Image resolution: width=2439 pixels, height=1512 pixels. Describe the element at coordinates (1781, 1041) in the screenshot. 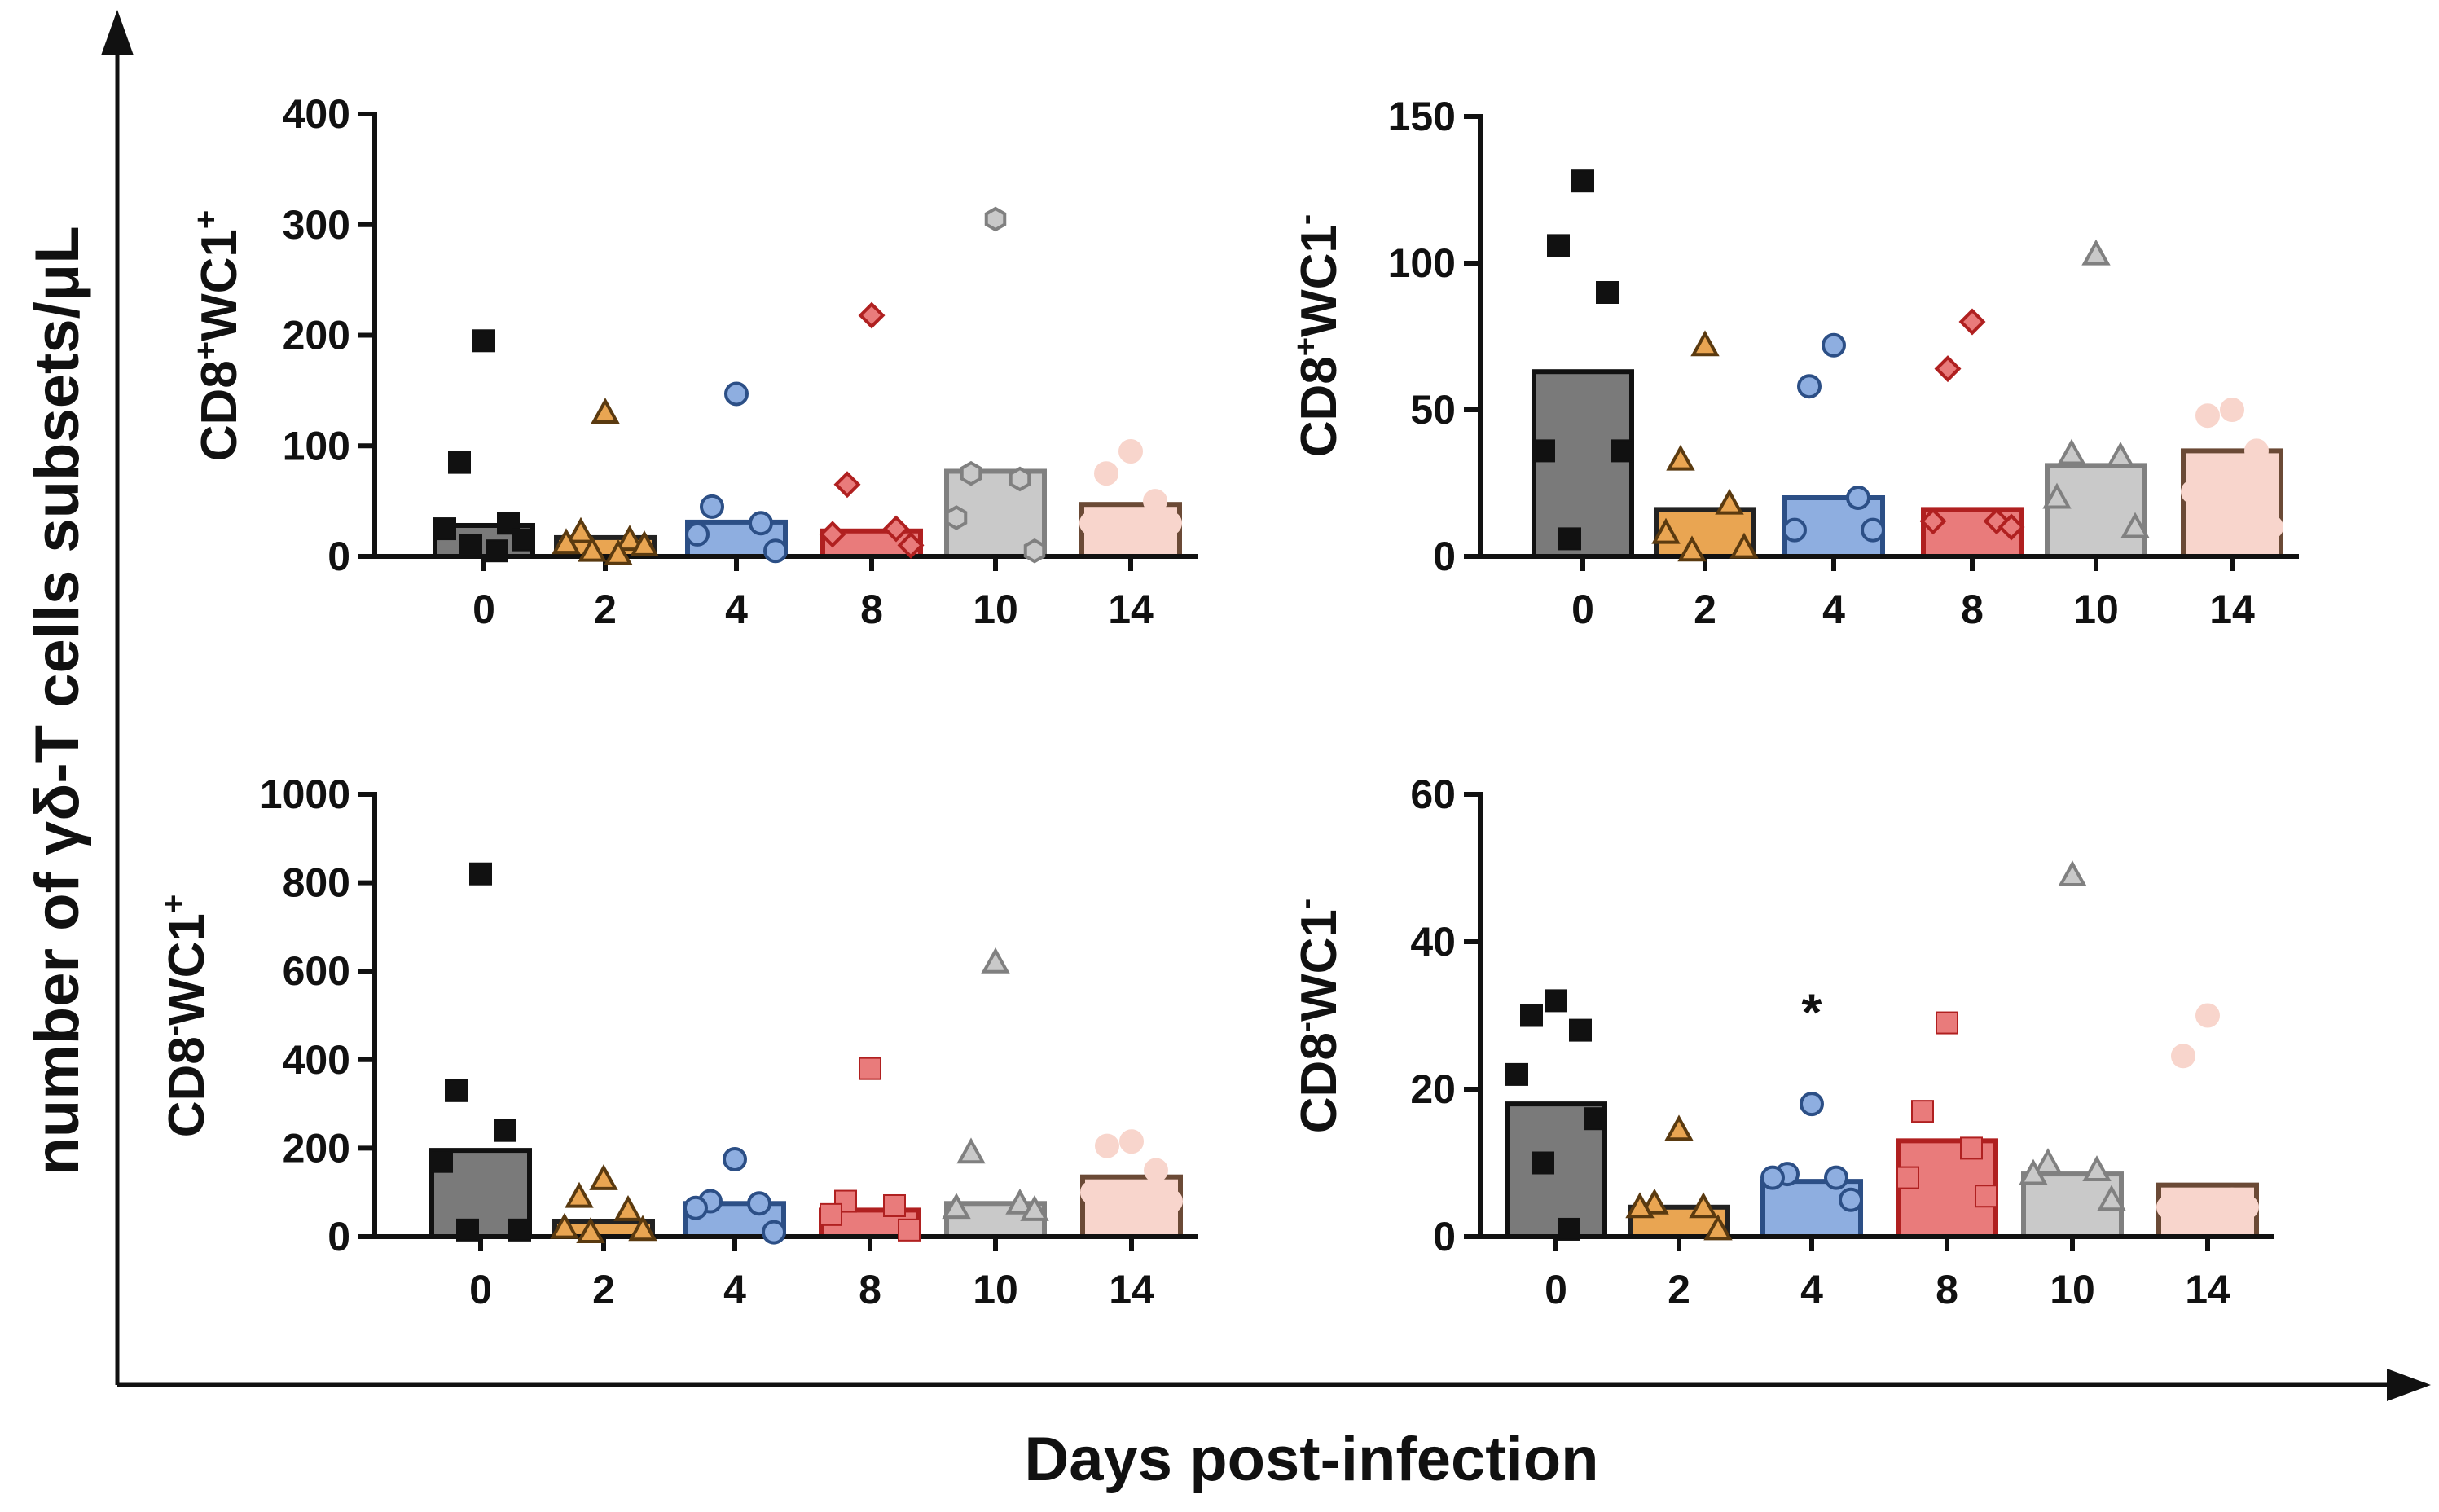

I see `panel-4: 0 20 40 60 0 2 4 8 10 14 * CD8-WC1-` at that location.